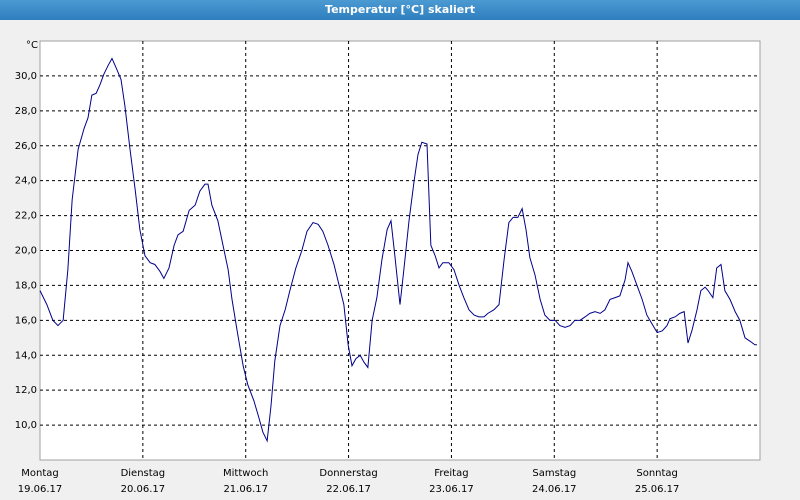 This screenshot has height=500, width=800. Describe the element at coordinates (348, 489) in the screenshot. I see `x-tick-date: 22.06.17` at that location.